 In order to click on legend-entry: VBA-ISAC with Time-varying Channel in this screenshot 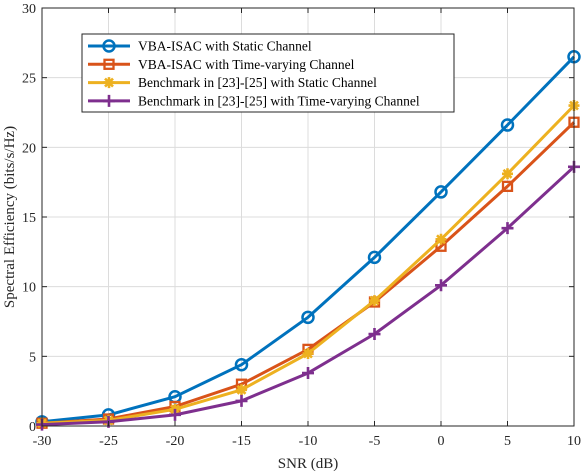, I will do `click(221, 64)`.